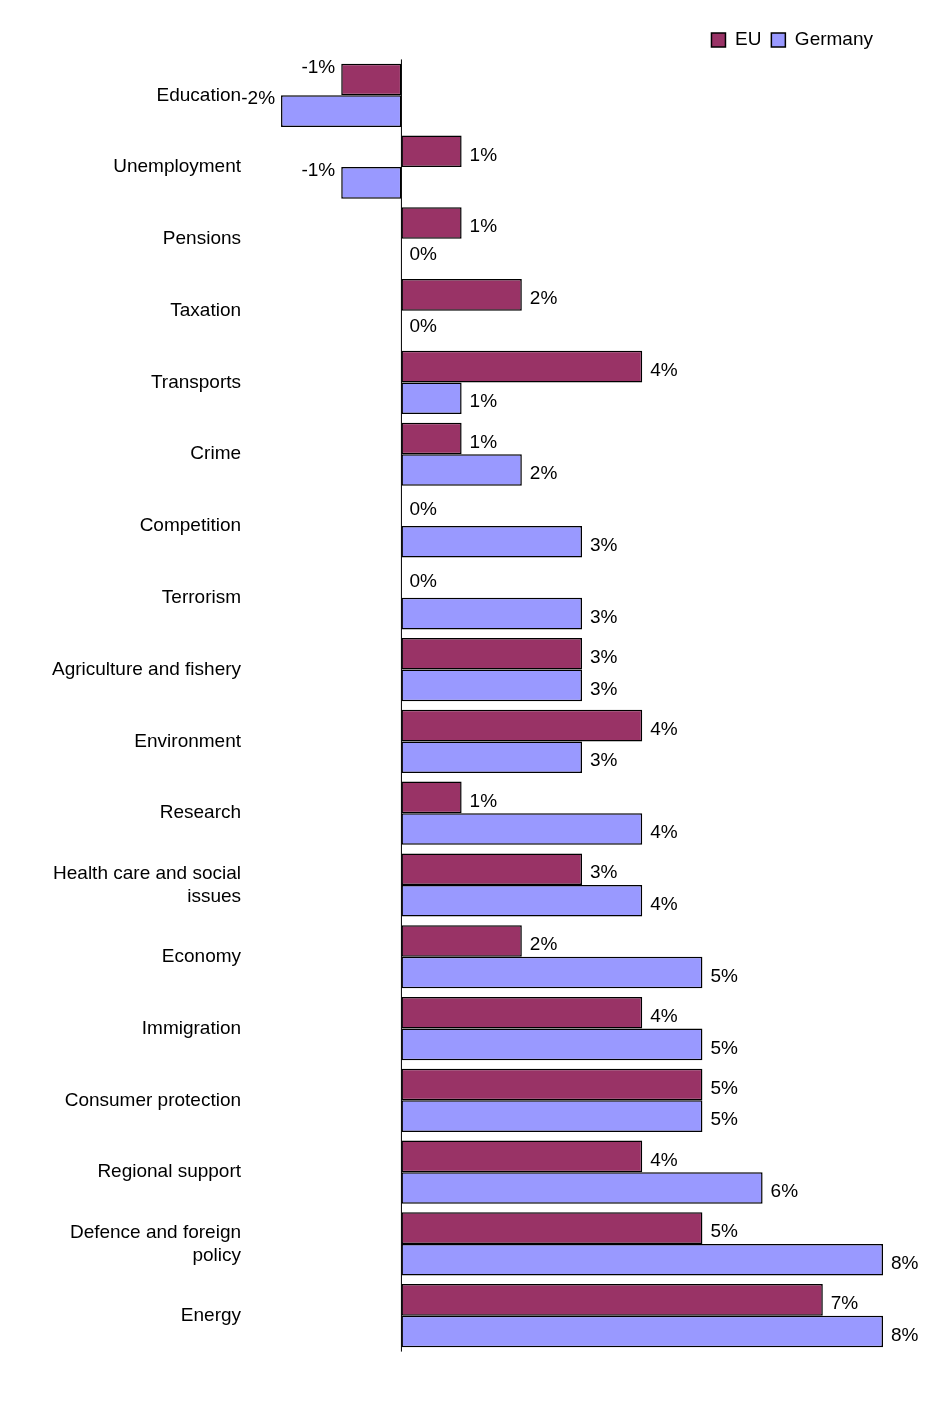 This screenshot has height=1414, width=945. Describe the element at coordinates (748, 39) in the screenshot. I see `legend-label: EU` at that location.